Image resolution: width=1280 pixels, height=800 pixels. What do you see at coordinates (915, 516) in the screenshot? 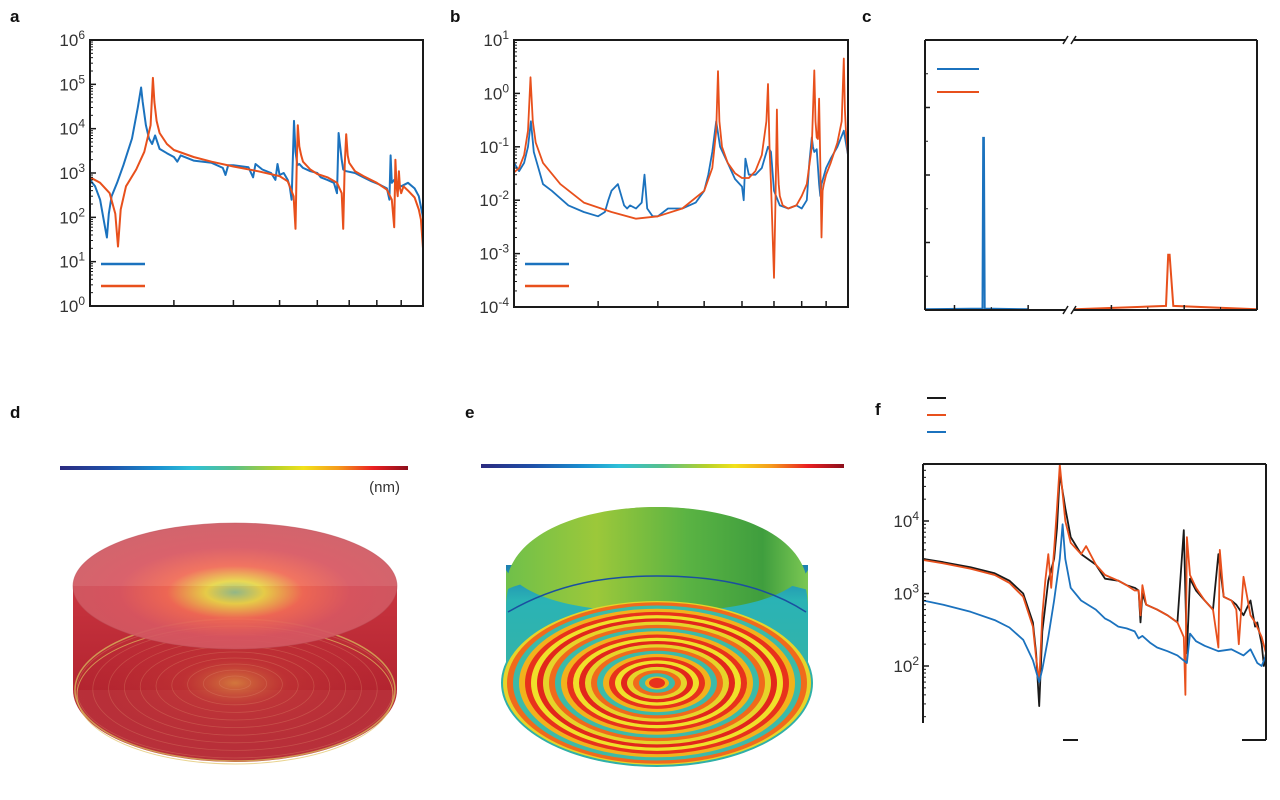
I see `tick-exponent: 4` at bounding box center [915, 516].